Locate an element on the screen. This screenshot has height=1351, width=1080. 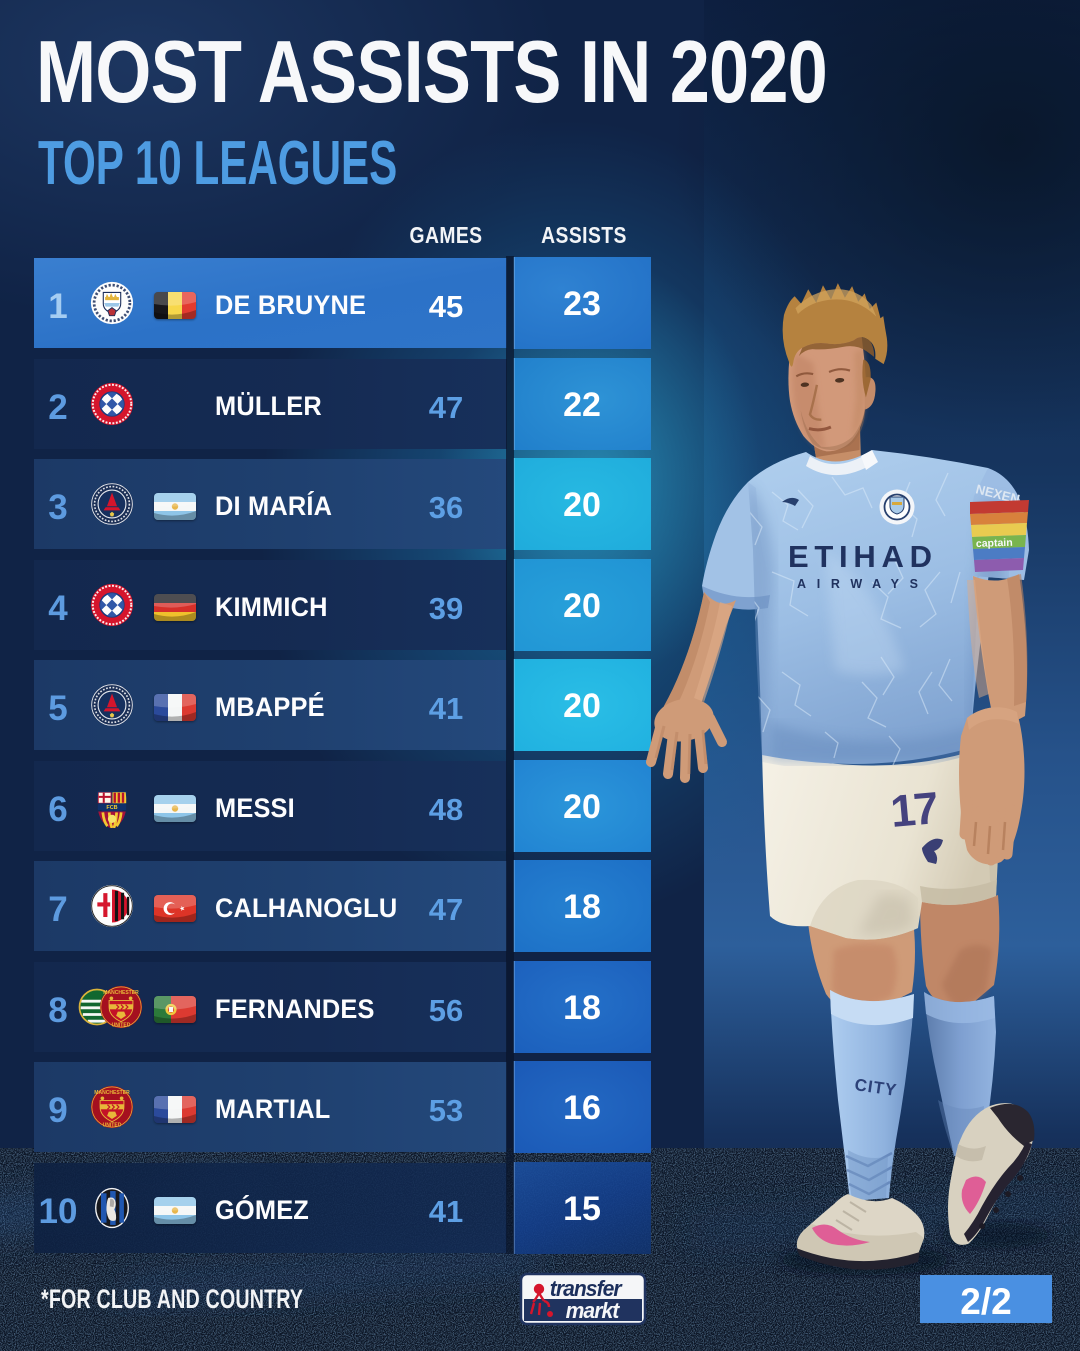
svg-text: transfer is located at coordinates (586, 1289).